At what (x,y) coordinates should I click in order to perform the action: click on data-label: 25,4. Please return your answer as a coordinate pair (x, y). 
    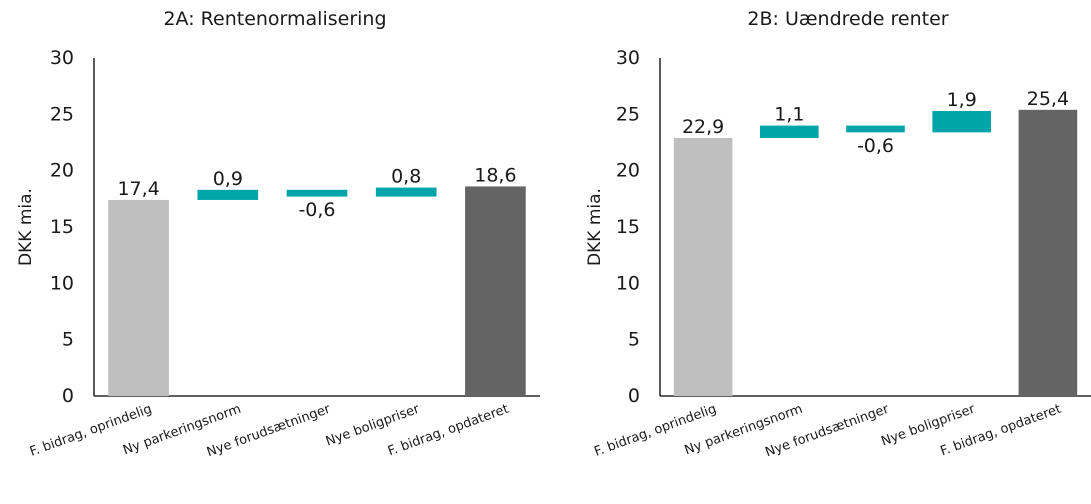
    Looking at the image, I should click on (1048, 99).